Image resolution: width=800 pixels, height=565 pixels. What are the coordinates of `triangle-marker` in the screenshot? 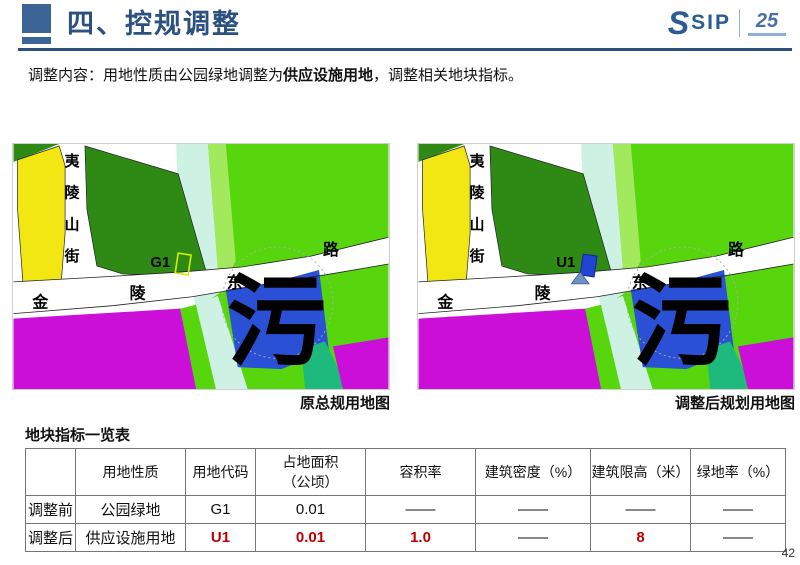 It's located at (580, 278).